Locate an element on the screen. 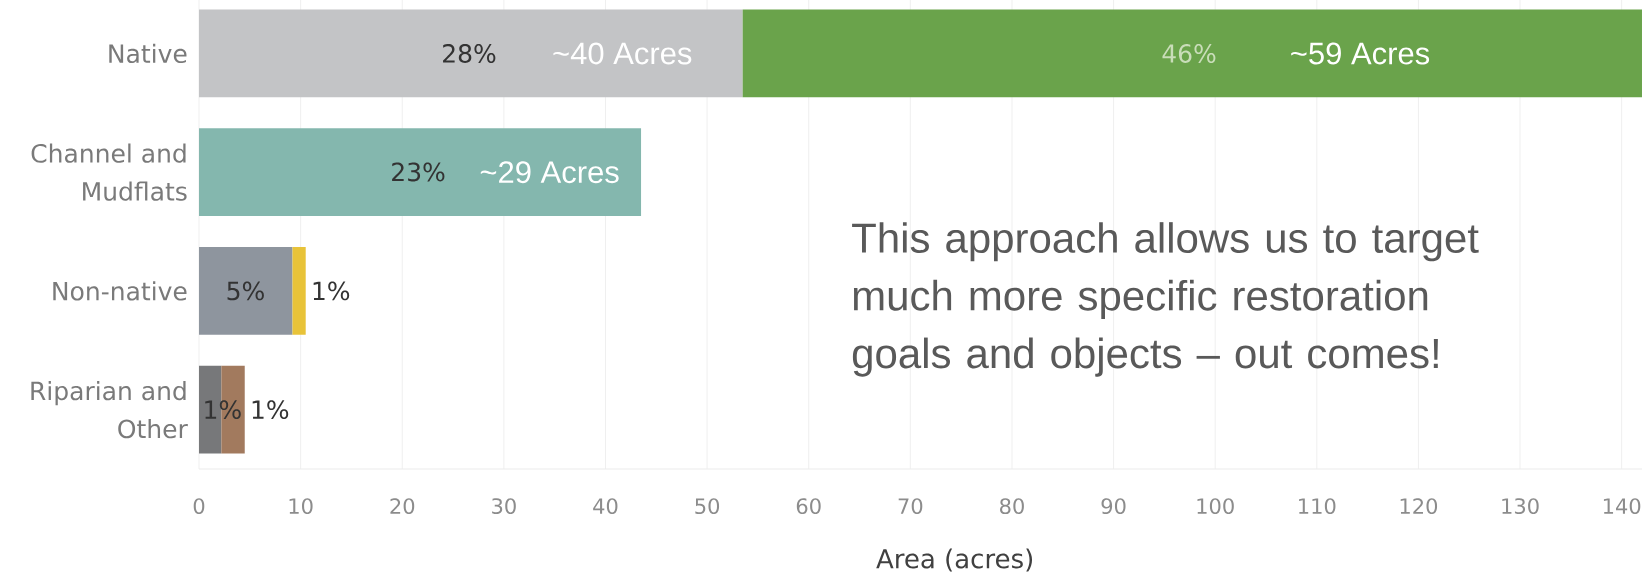 The height and width of the screenshot is (577, 1644). y-tick-label: Channel and Mudflats is located at coordinates (109, 172).